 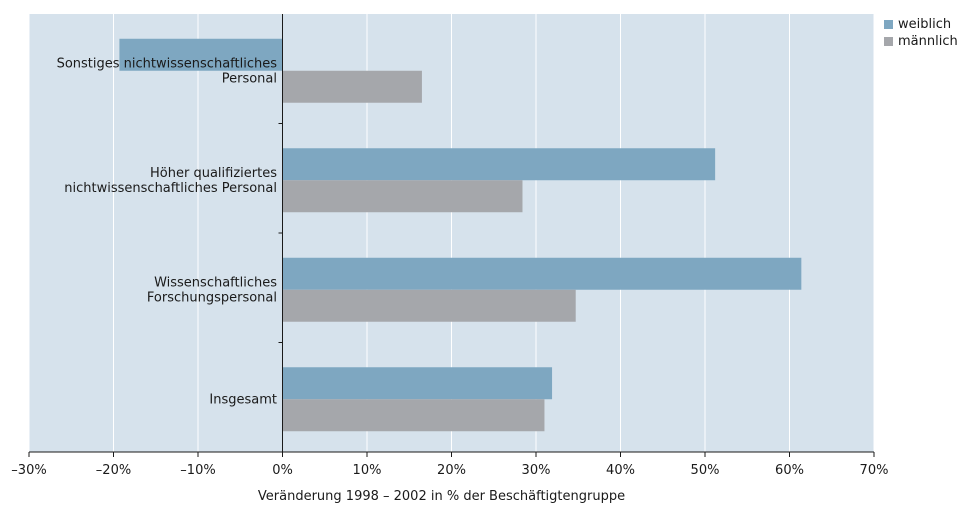 I want to click on legend-item-maennlich: männlich, so click(x=921, y=41).